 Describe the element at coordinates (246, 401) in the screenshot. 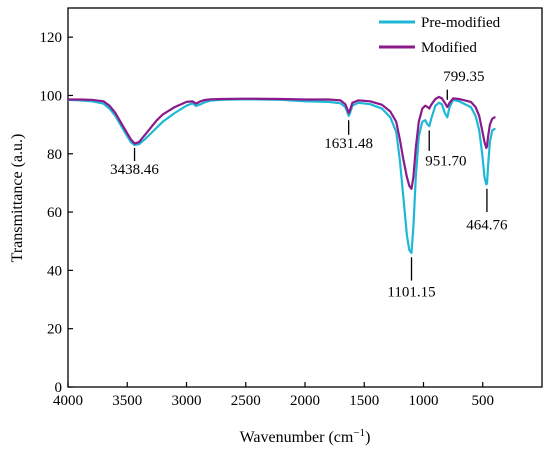

I see `x-tick-label: 2500` at that location.